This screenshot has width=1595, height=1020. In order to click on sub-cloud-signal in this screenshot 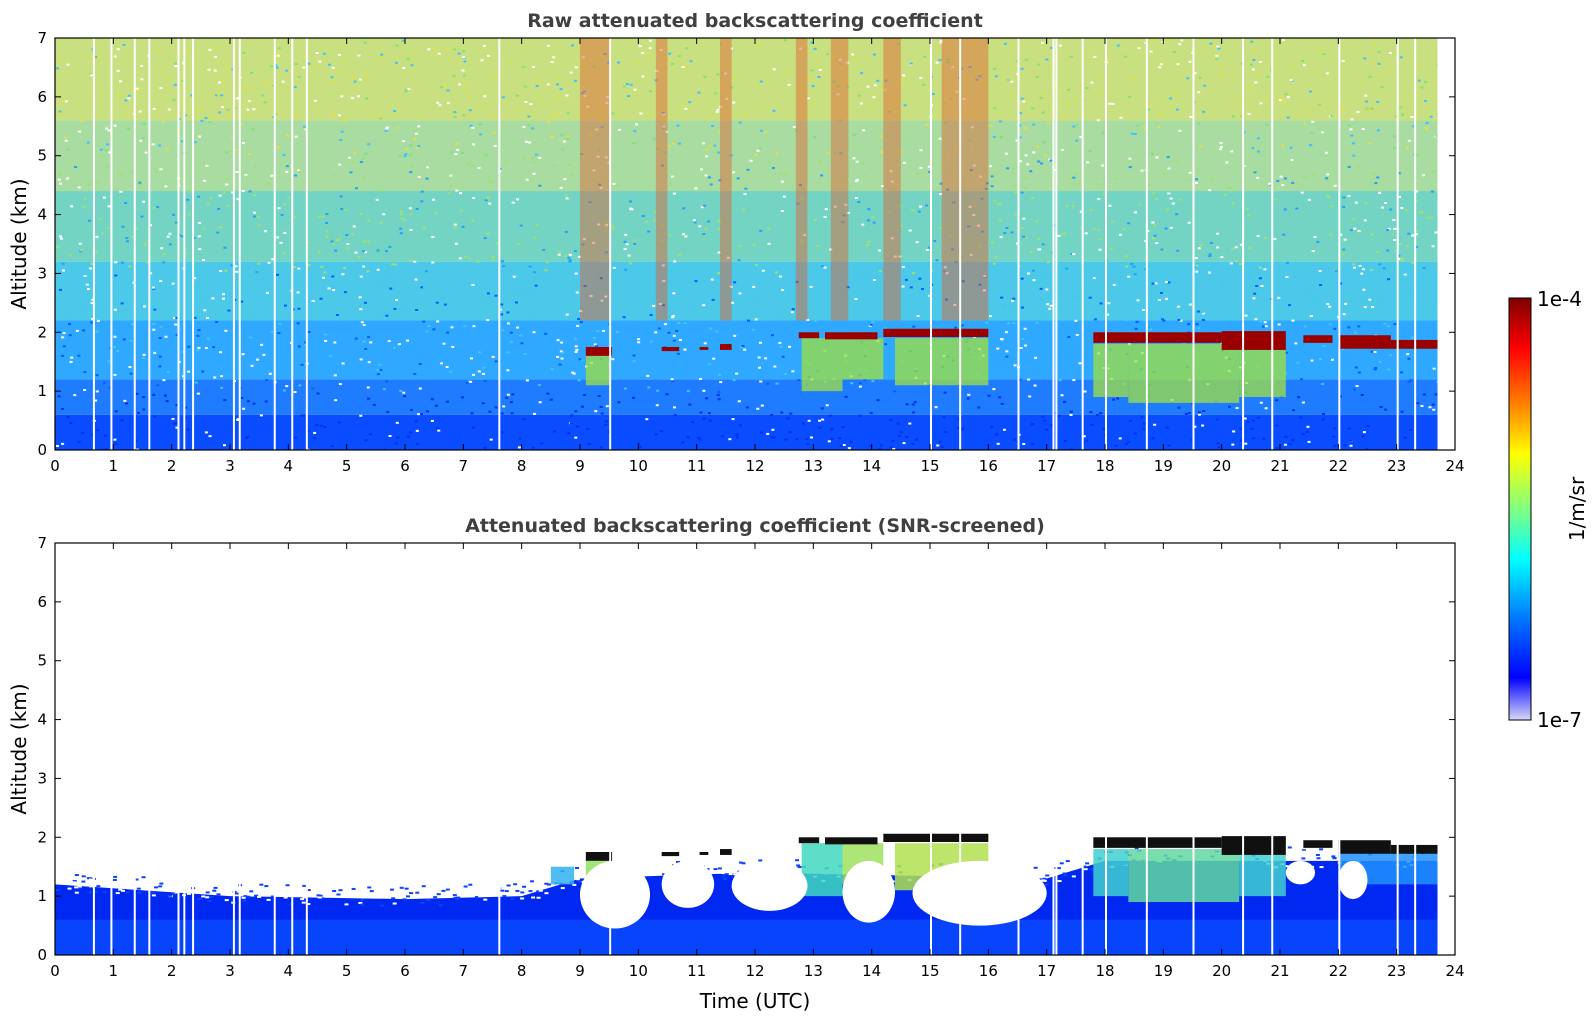, I will do `click(1111, 371)`.